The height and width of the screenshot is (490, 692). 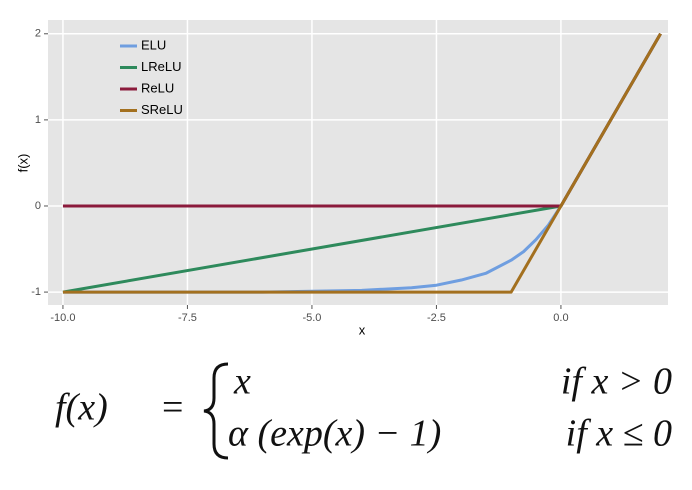 I want to click on formula-lhs: f(x), so click(x=81, y=408).